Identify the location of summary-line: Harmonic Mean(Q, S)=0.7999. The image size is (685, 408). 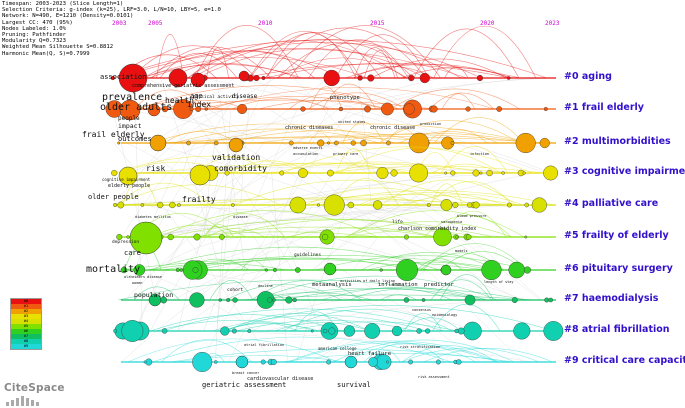
(46, 53).